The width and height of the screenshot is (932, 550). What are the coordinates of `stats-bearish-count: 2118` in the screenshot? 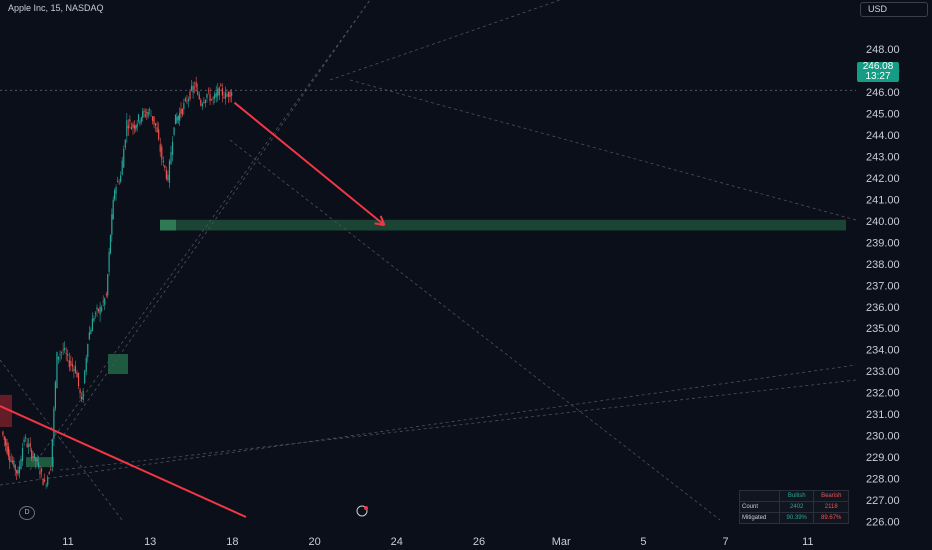 It's located at (831, 507).